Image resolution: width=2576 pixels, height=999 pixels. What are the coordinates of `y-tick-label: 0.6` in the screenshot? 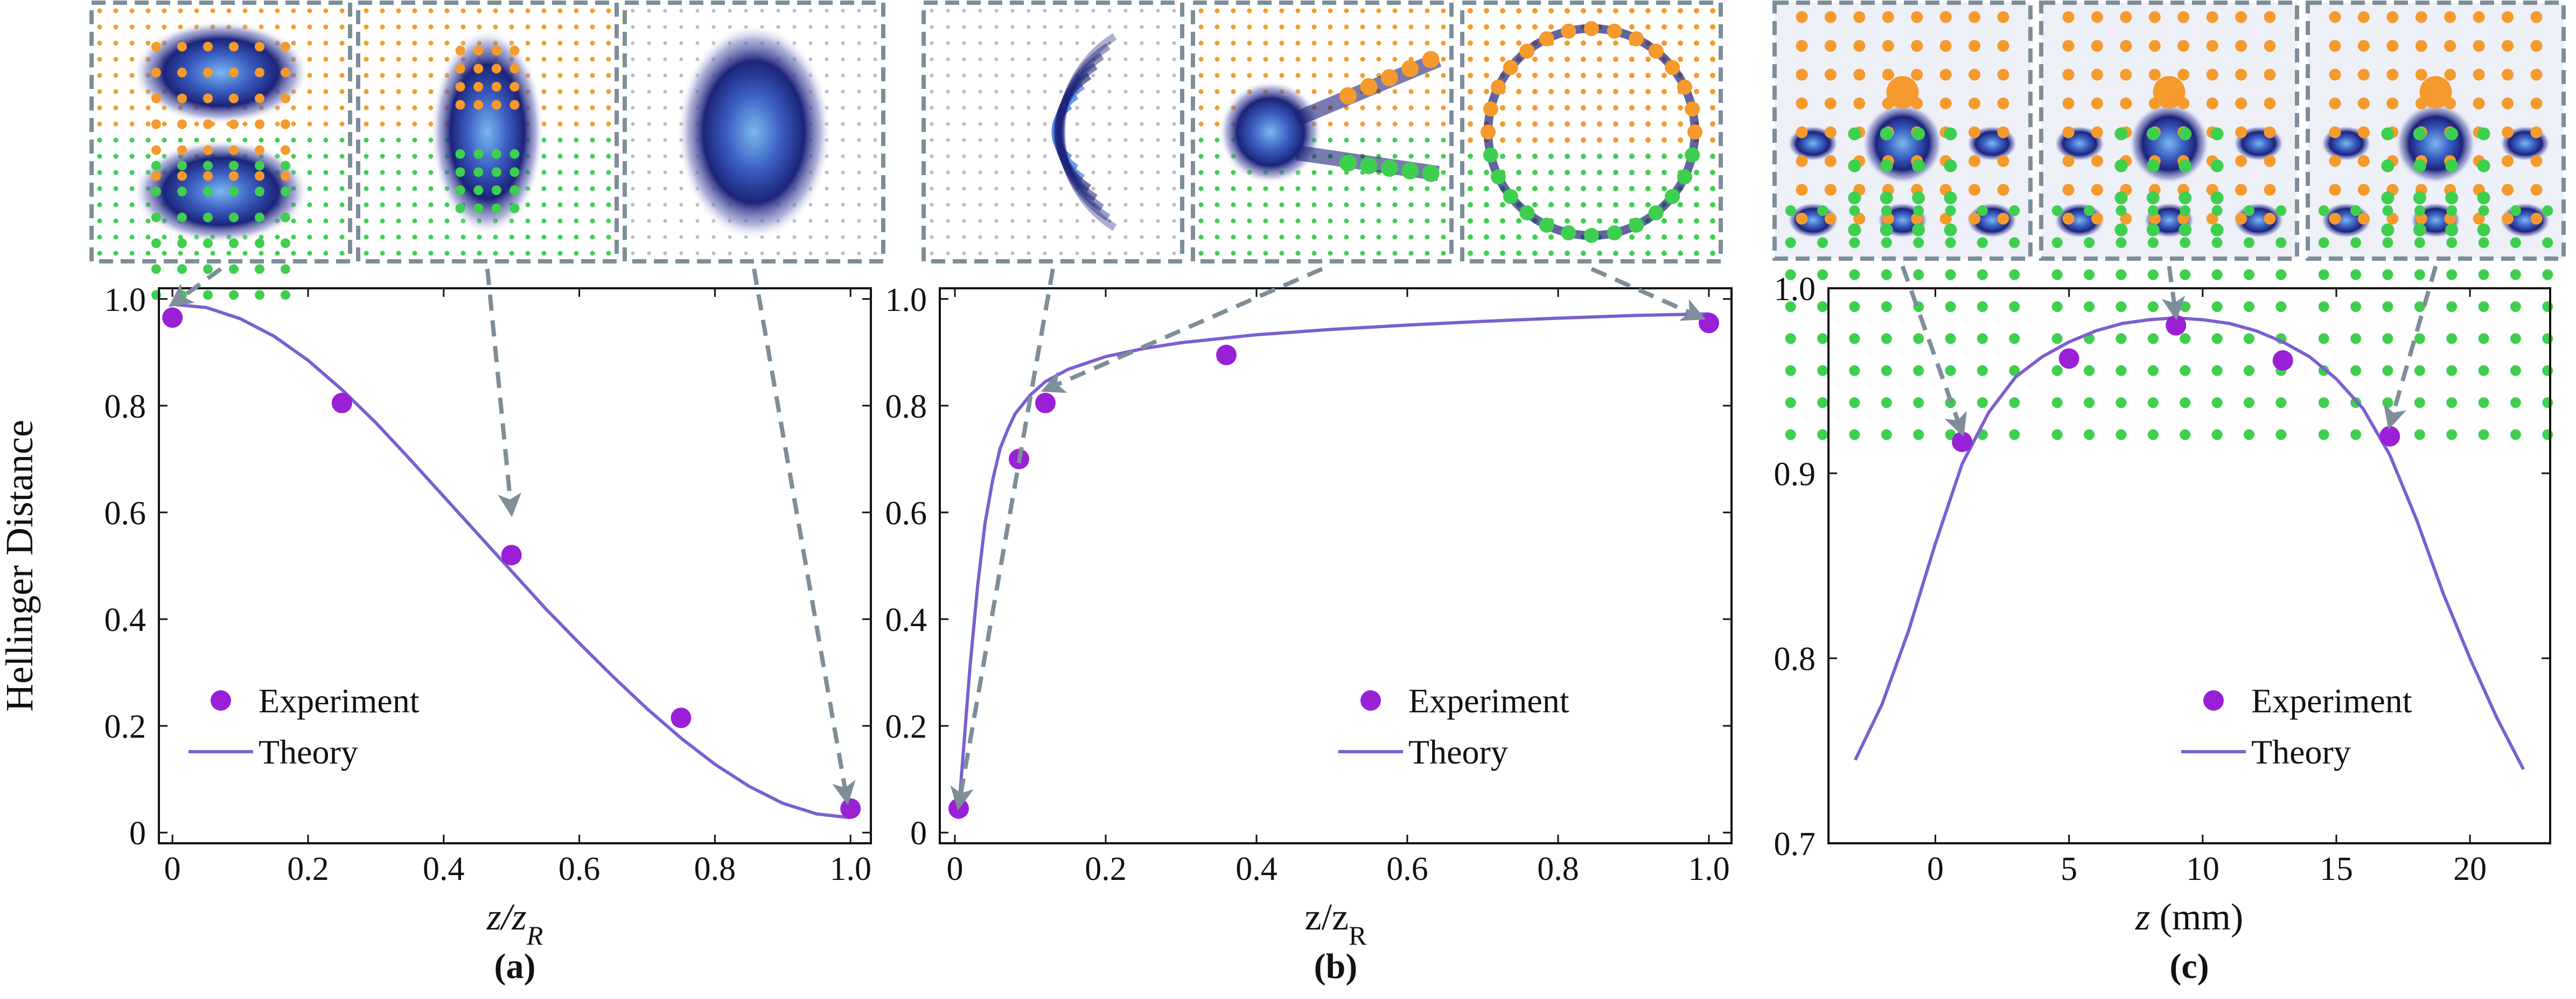 It's located at (125, 513).